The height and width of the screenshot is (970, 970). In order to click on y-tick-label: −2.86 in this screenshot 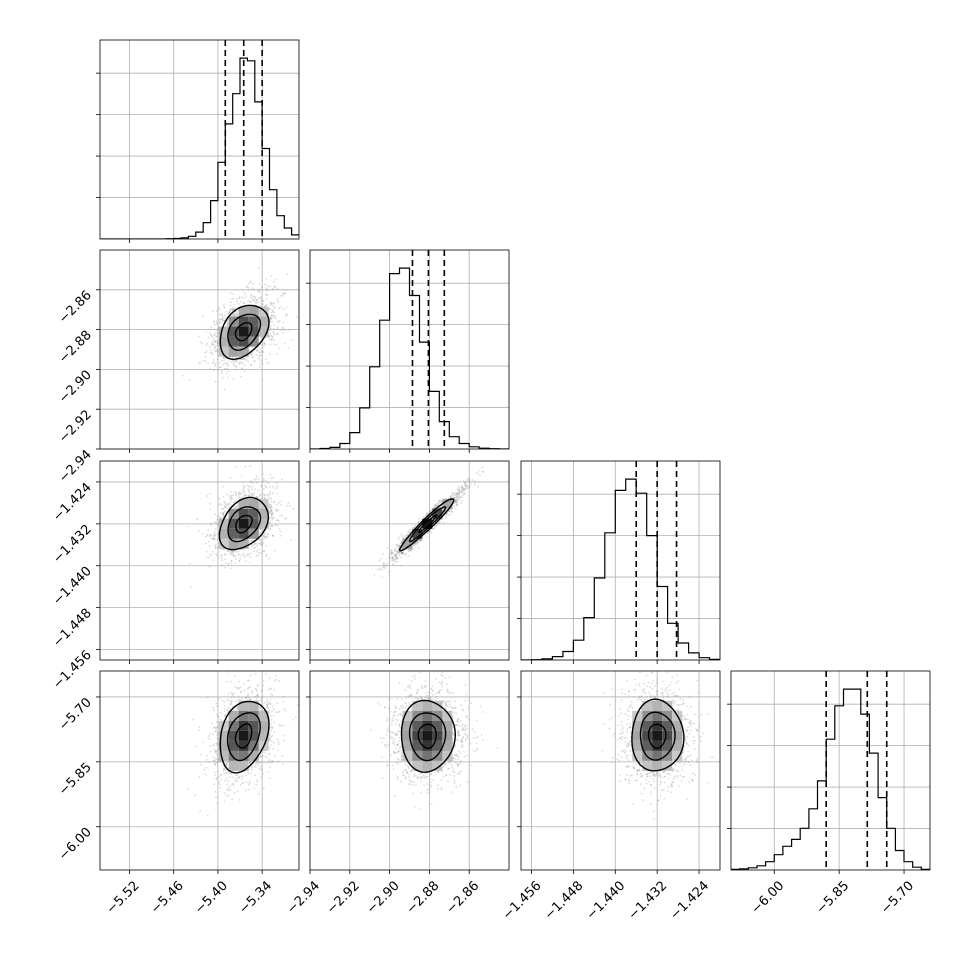, I will do `click(75, 307)`.